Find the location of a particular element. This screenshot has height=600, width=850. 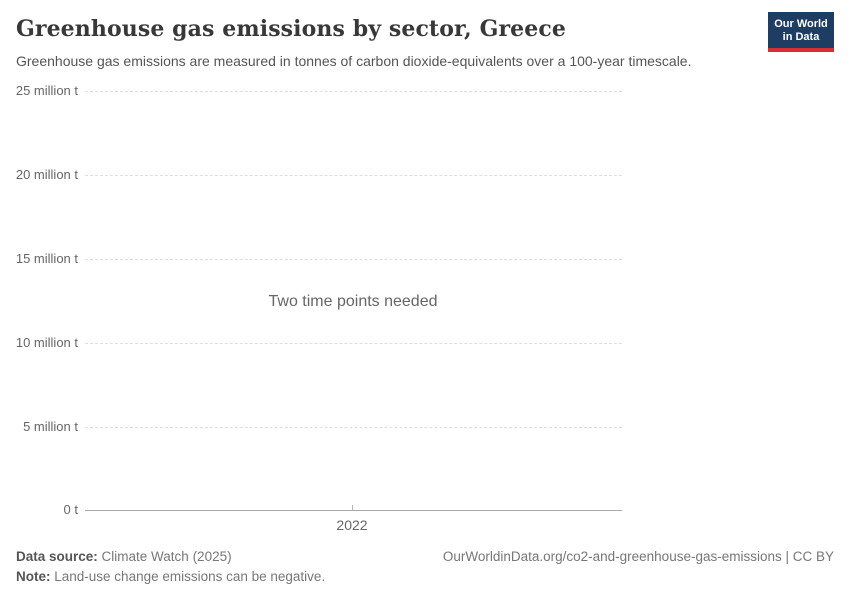

owid-logo: Our World in Data is located at coordinates (801, 32).